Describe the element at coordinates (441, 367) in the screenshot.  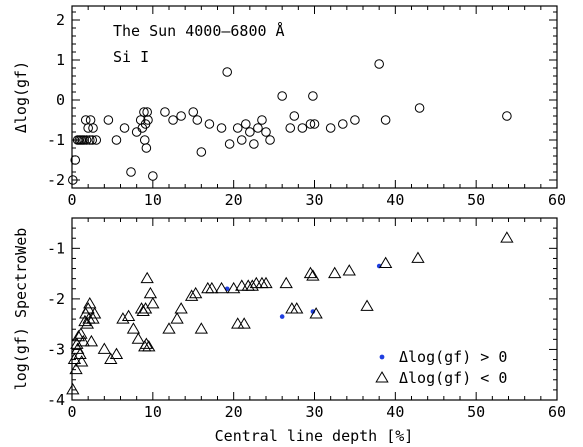
I see `legend: Δlog(gf) > 0 Δlog(gf) < 0` at that location.